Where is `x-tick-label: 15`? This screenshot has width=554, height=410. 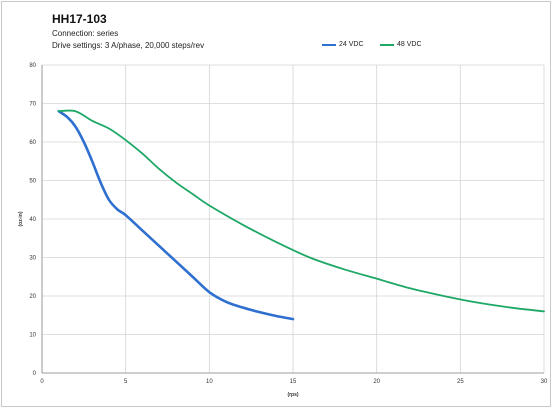
x-tick-label: 15 is located at coordinates (293, 382).